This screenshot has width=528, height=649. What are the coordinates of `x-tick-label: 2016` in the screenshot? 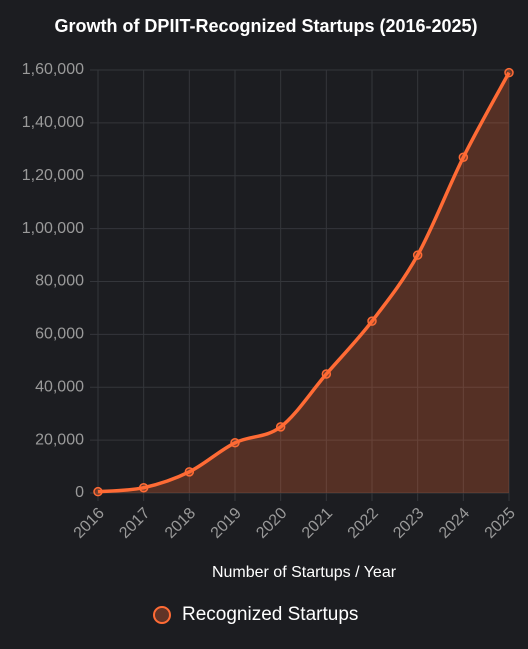 It's located at (89, 523).